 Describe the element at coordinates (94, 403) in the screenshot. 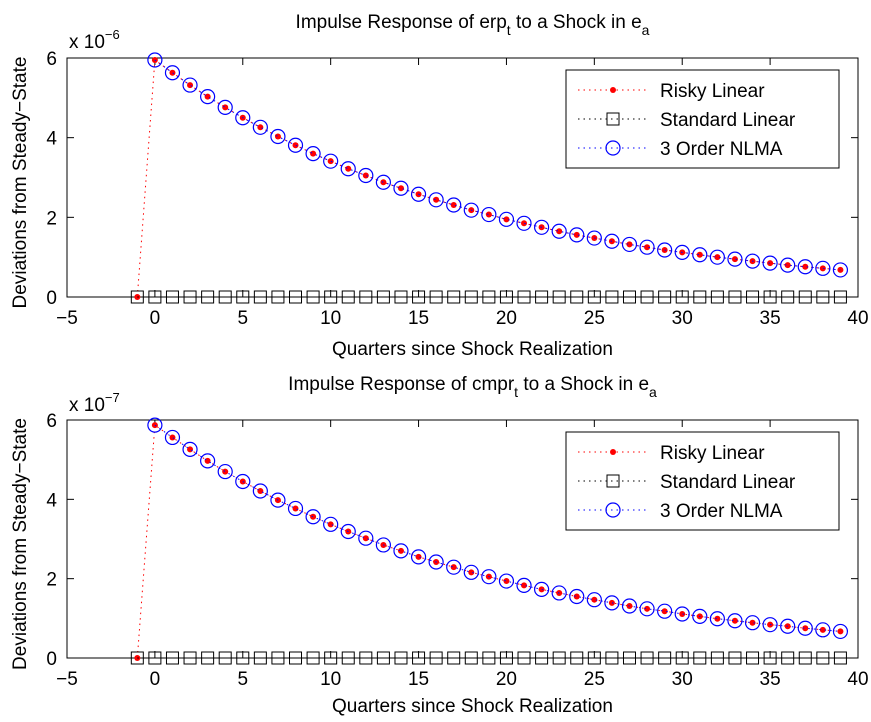

I see `y-axis-multiplier: x 10−7` at that location.